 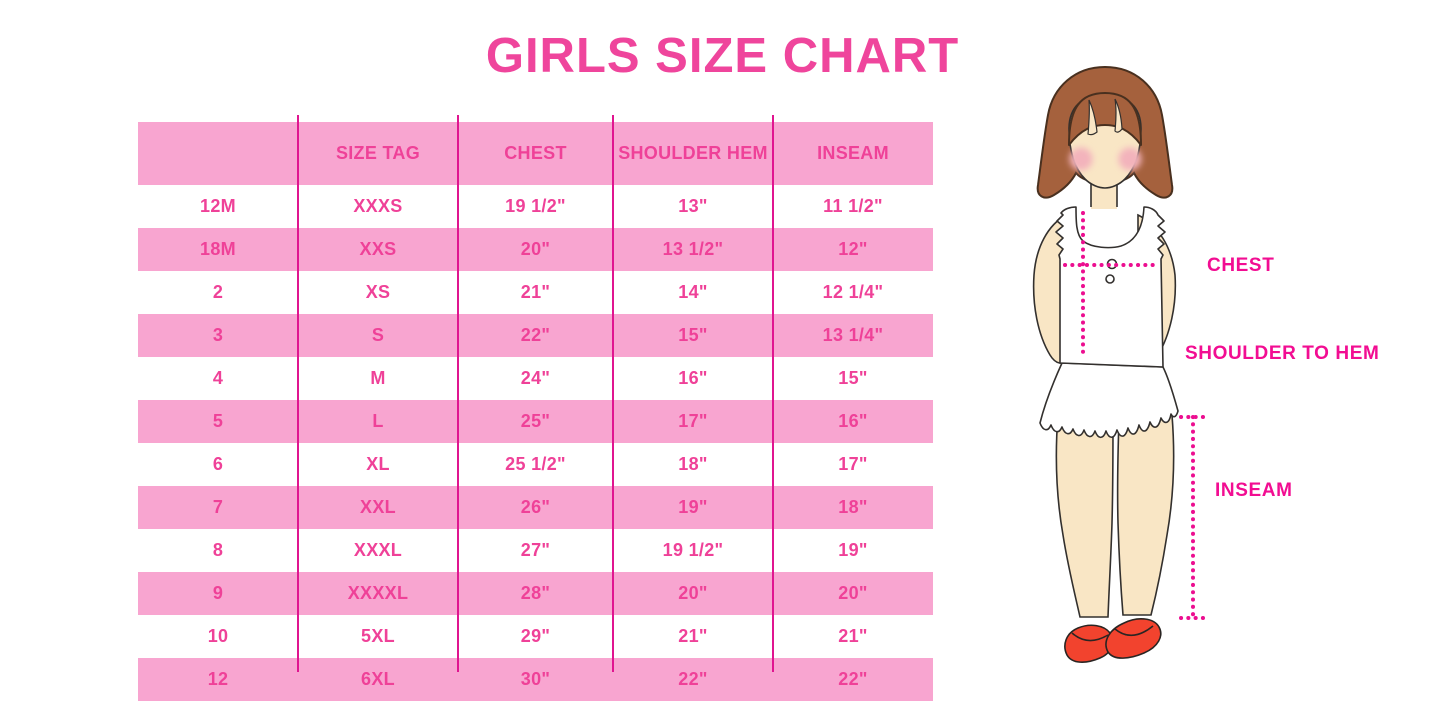 I want to click on blush-right, so click(x=1130, y=159).